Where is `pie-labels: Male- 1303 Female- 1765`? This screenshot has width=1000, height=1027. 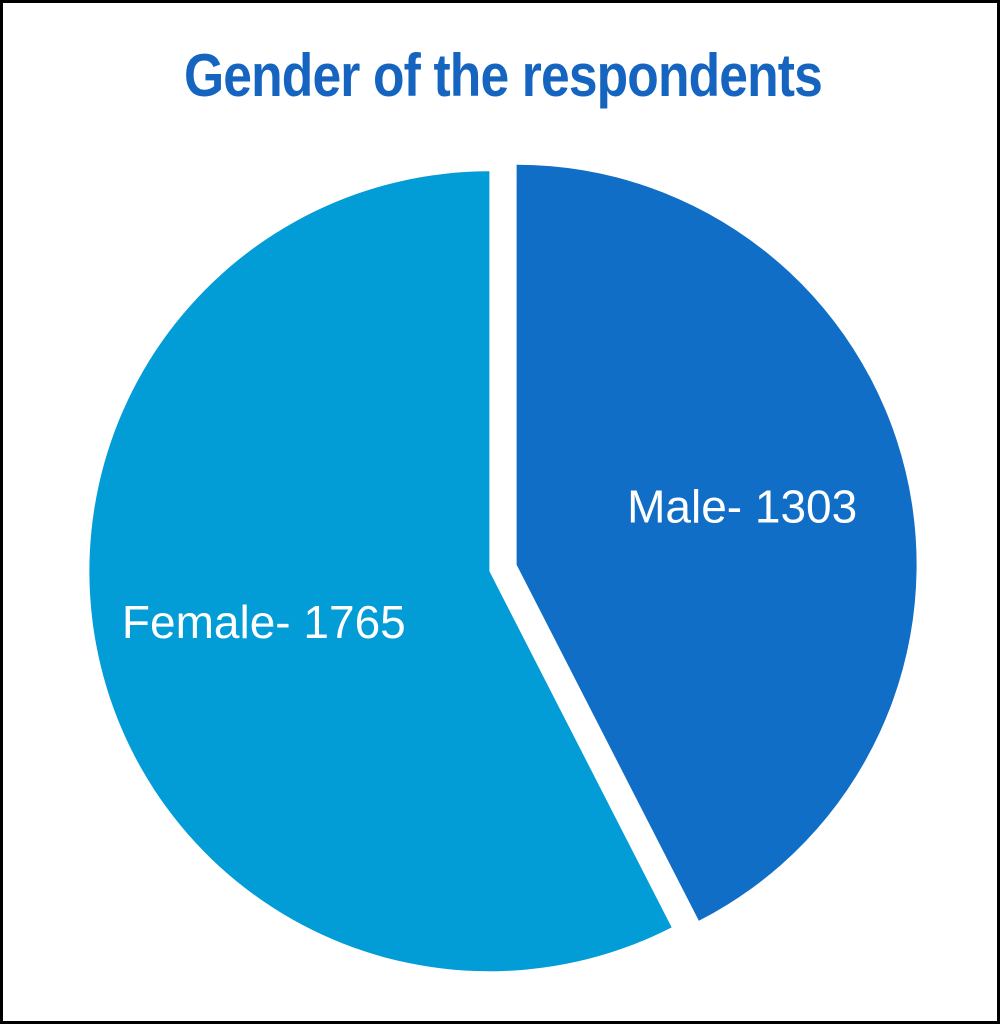 pie-labels: Male- 1303 Female- 1765 is located at coordinates (489, 564).